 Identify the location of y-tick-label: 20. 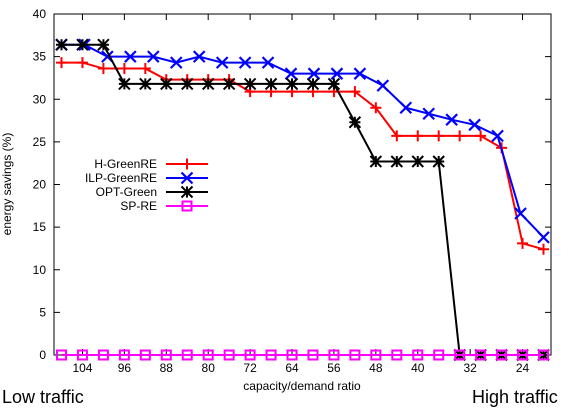
(40, 185).